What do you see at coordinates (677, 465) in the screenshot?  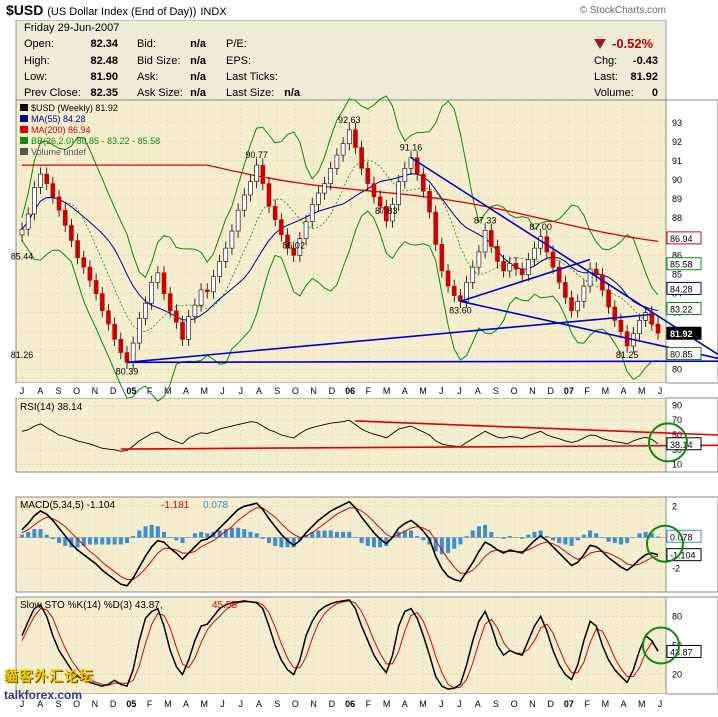 I see `rsi-tick-label: 10` at bounding box center [677, 465].